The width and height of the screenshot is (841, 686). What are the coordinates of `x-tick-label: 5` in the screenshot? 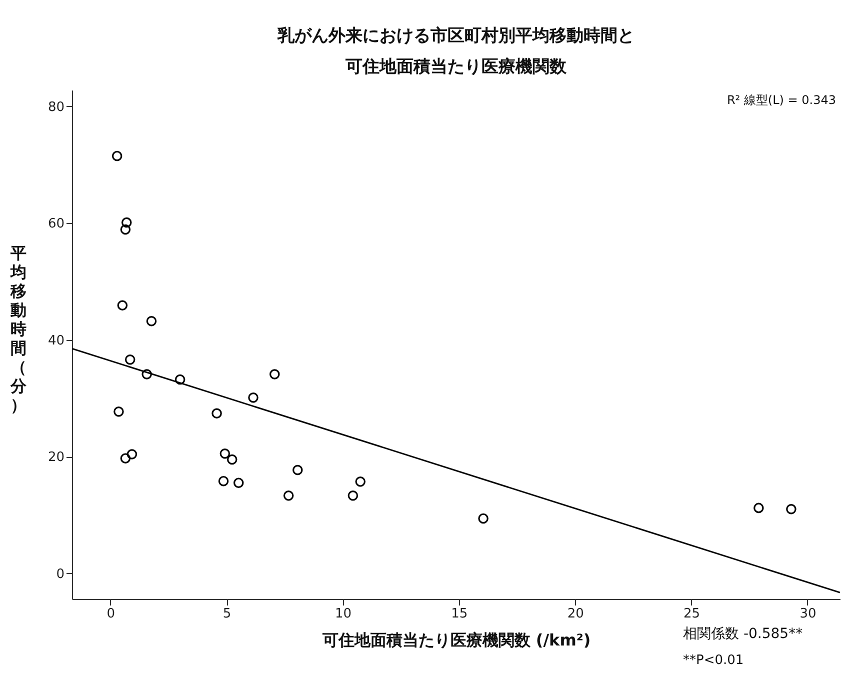 It's located at (227, 614).